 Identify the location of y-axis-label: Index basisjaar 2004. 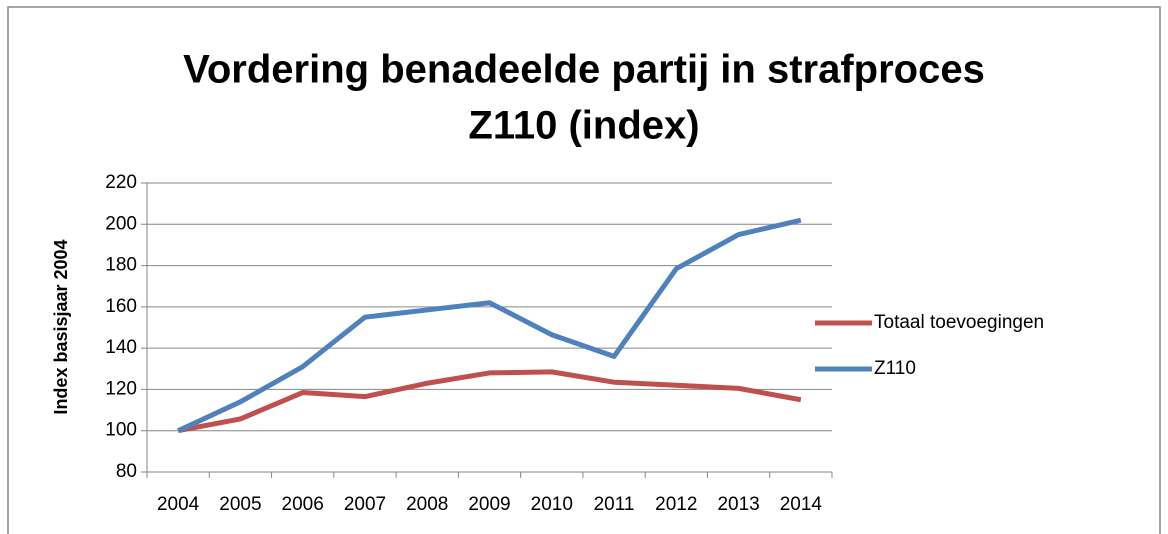
(61, 326).